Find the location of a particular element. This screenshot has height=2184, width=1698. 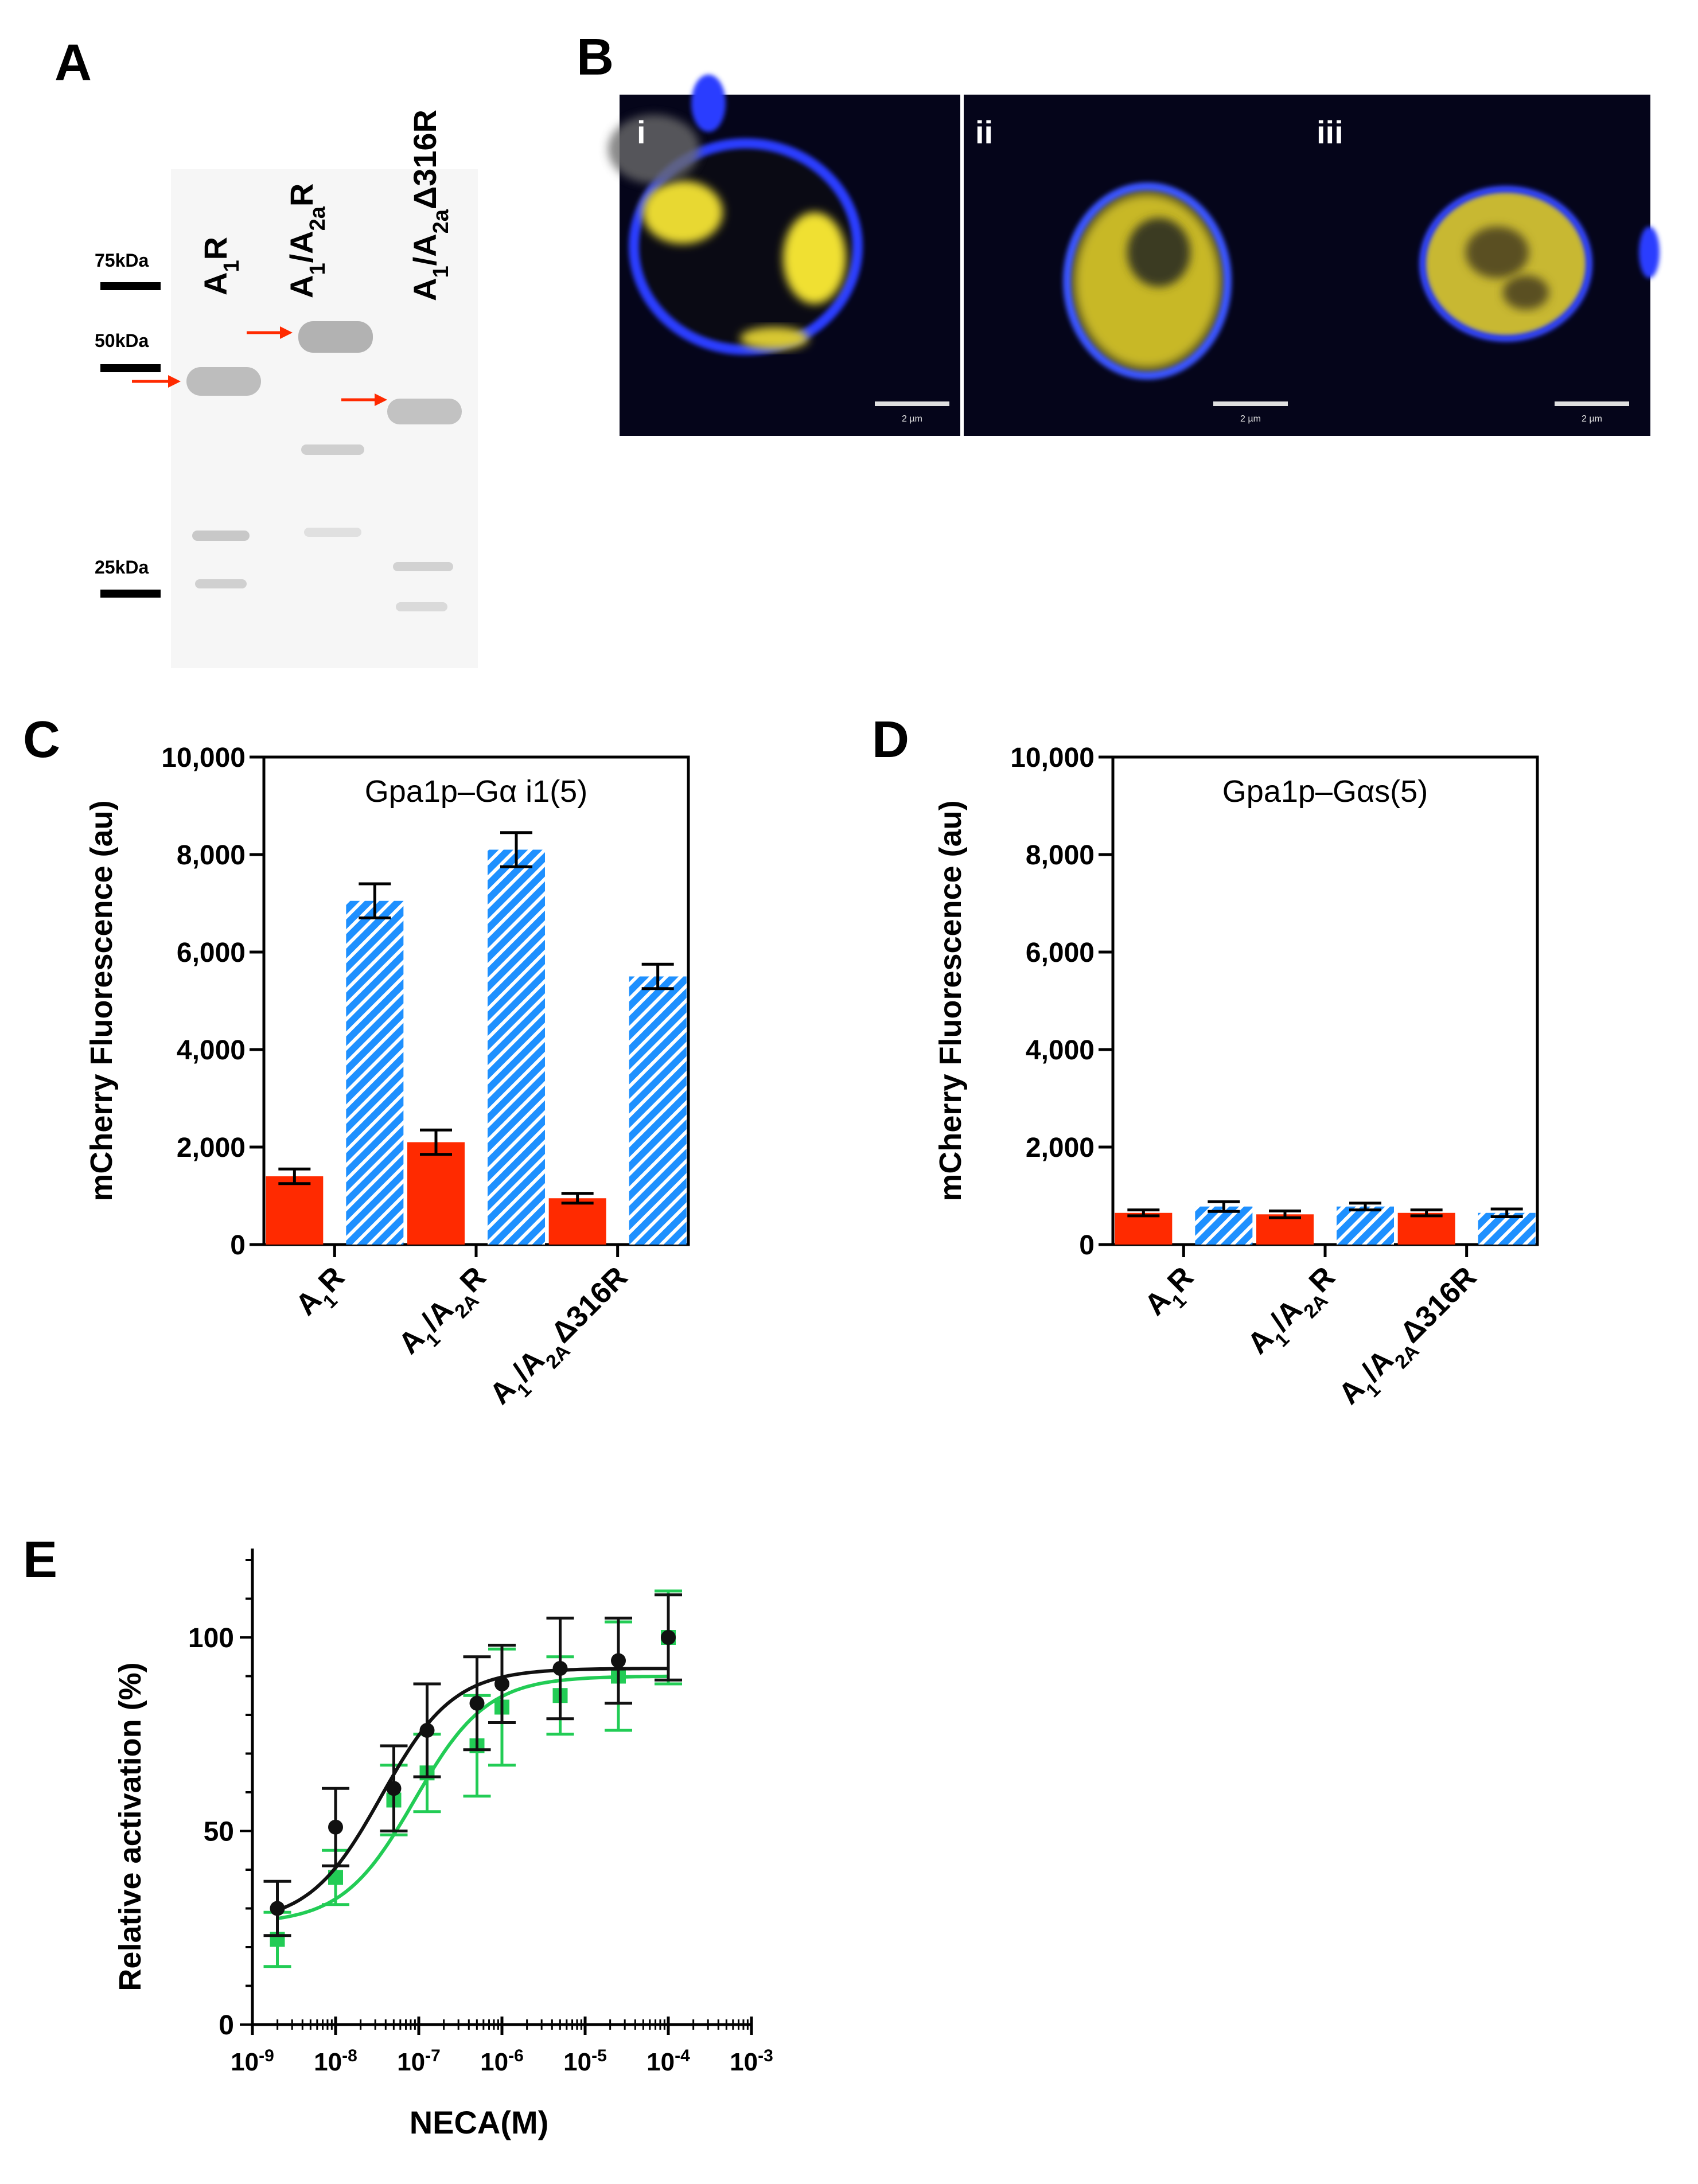

marker-25kda: 25kDa is located at coordinates (122, 567).